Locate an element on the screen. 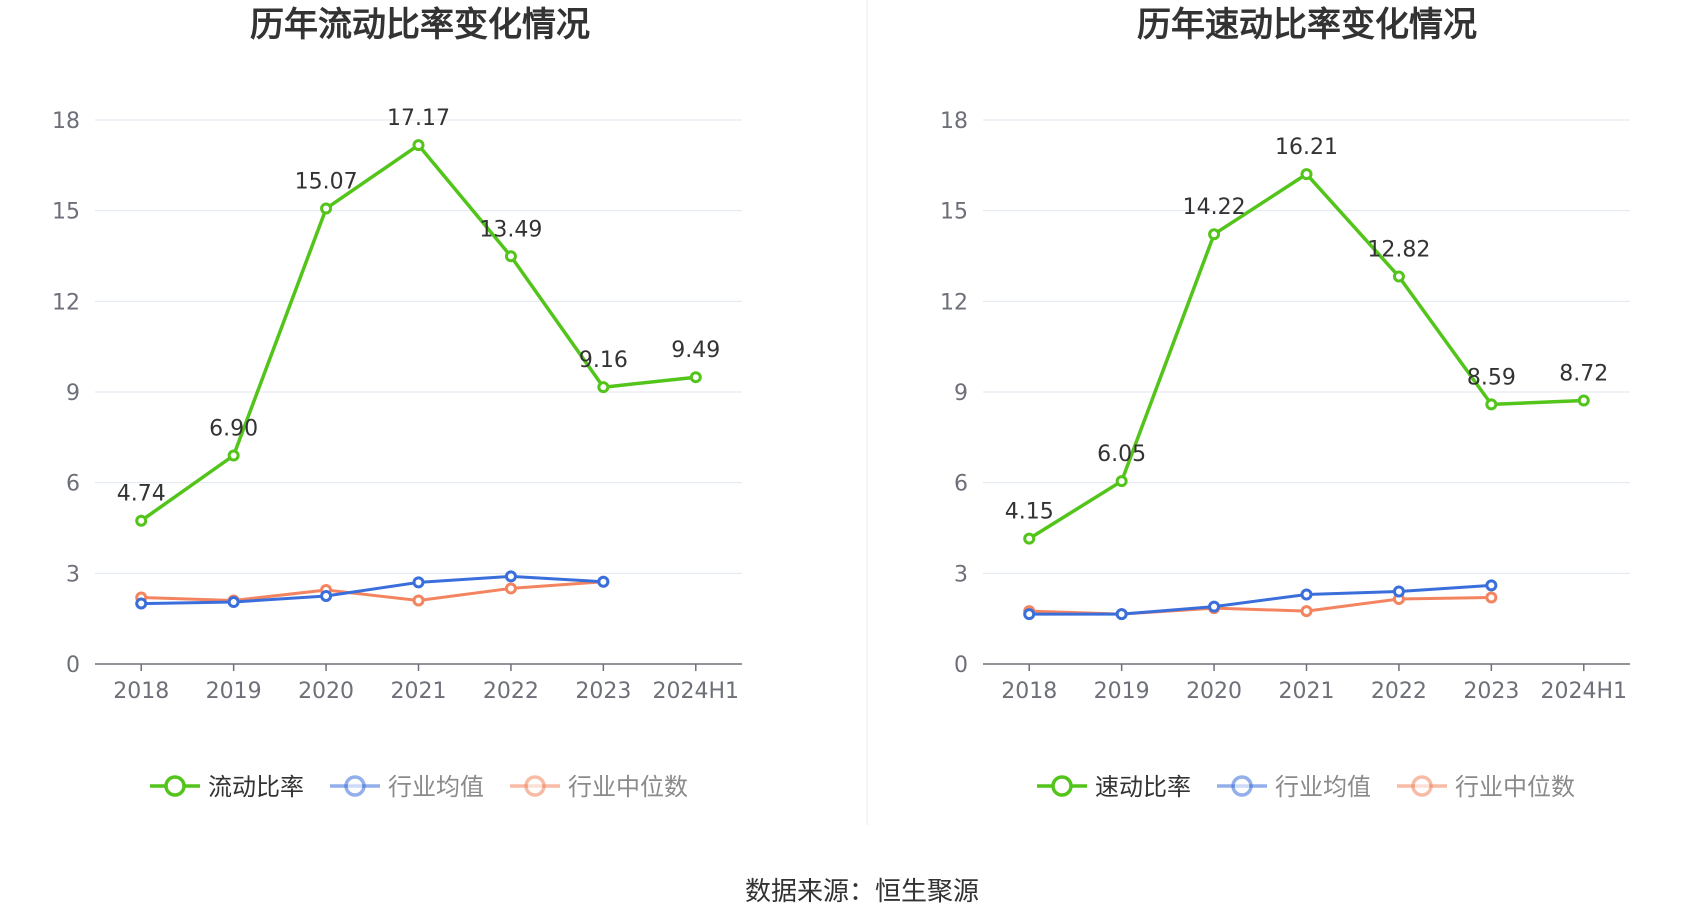 This screenshot has width=1700, height=918. data-label: 13.49 is located at coordinates (510, 229).